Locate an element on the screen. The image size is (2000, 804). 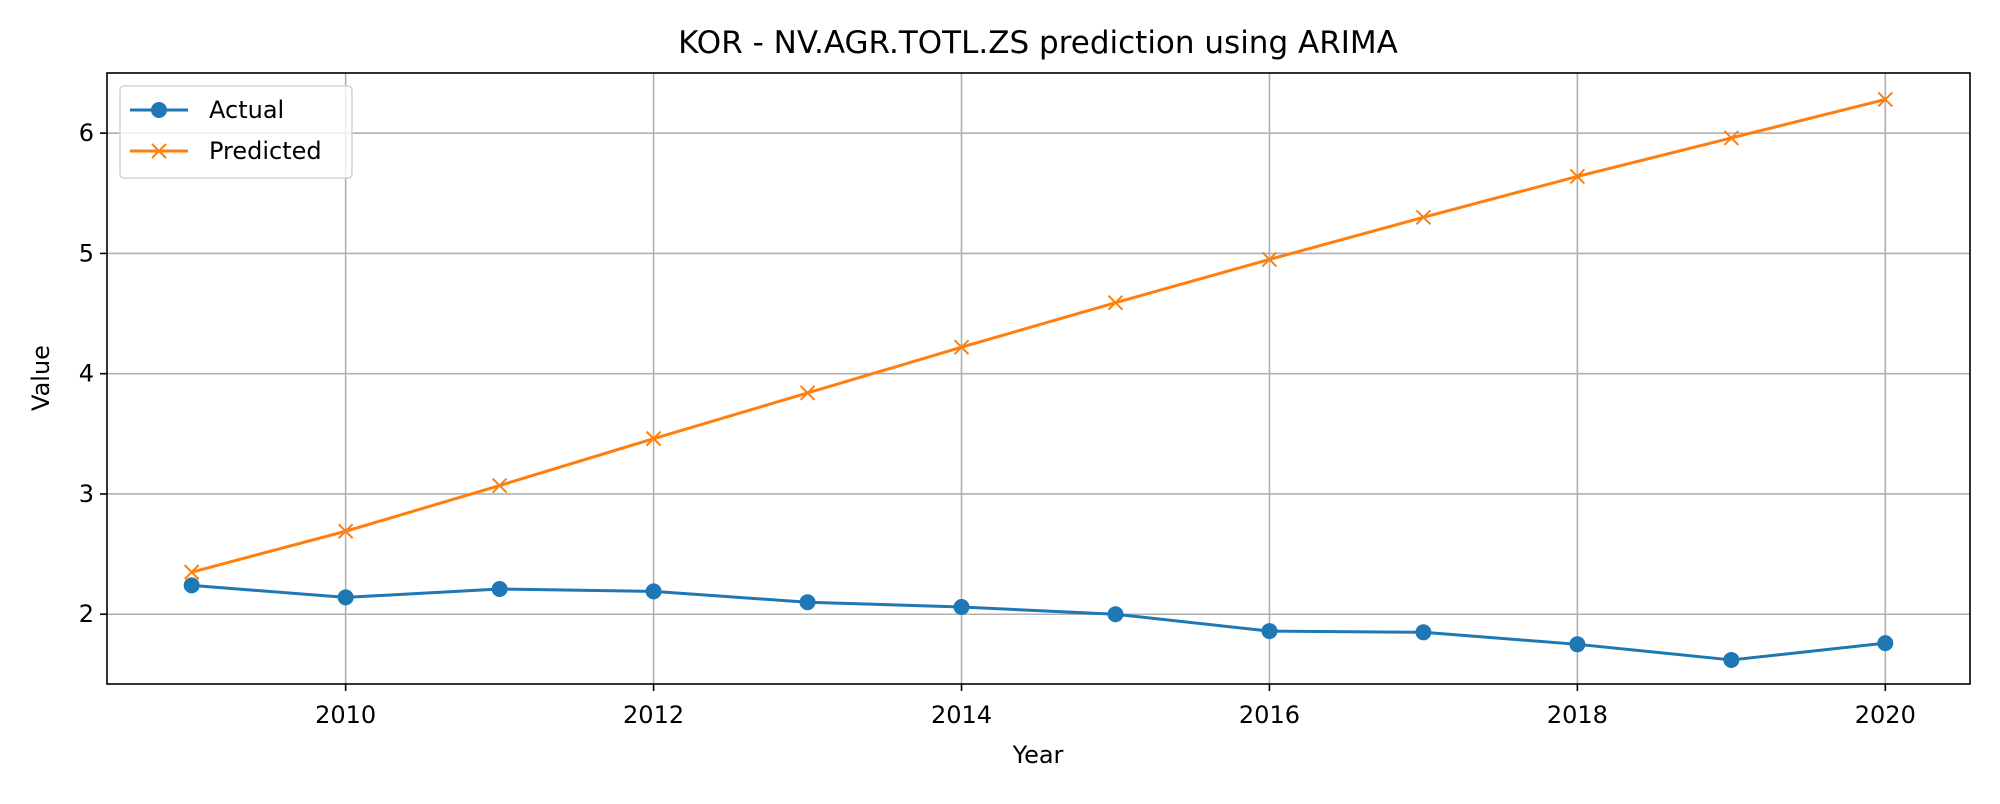
y-tick-label: 5 is located at coordinates (86, 253).